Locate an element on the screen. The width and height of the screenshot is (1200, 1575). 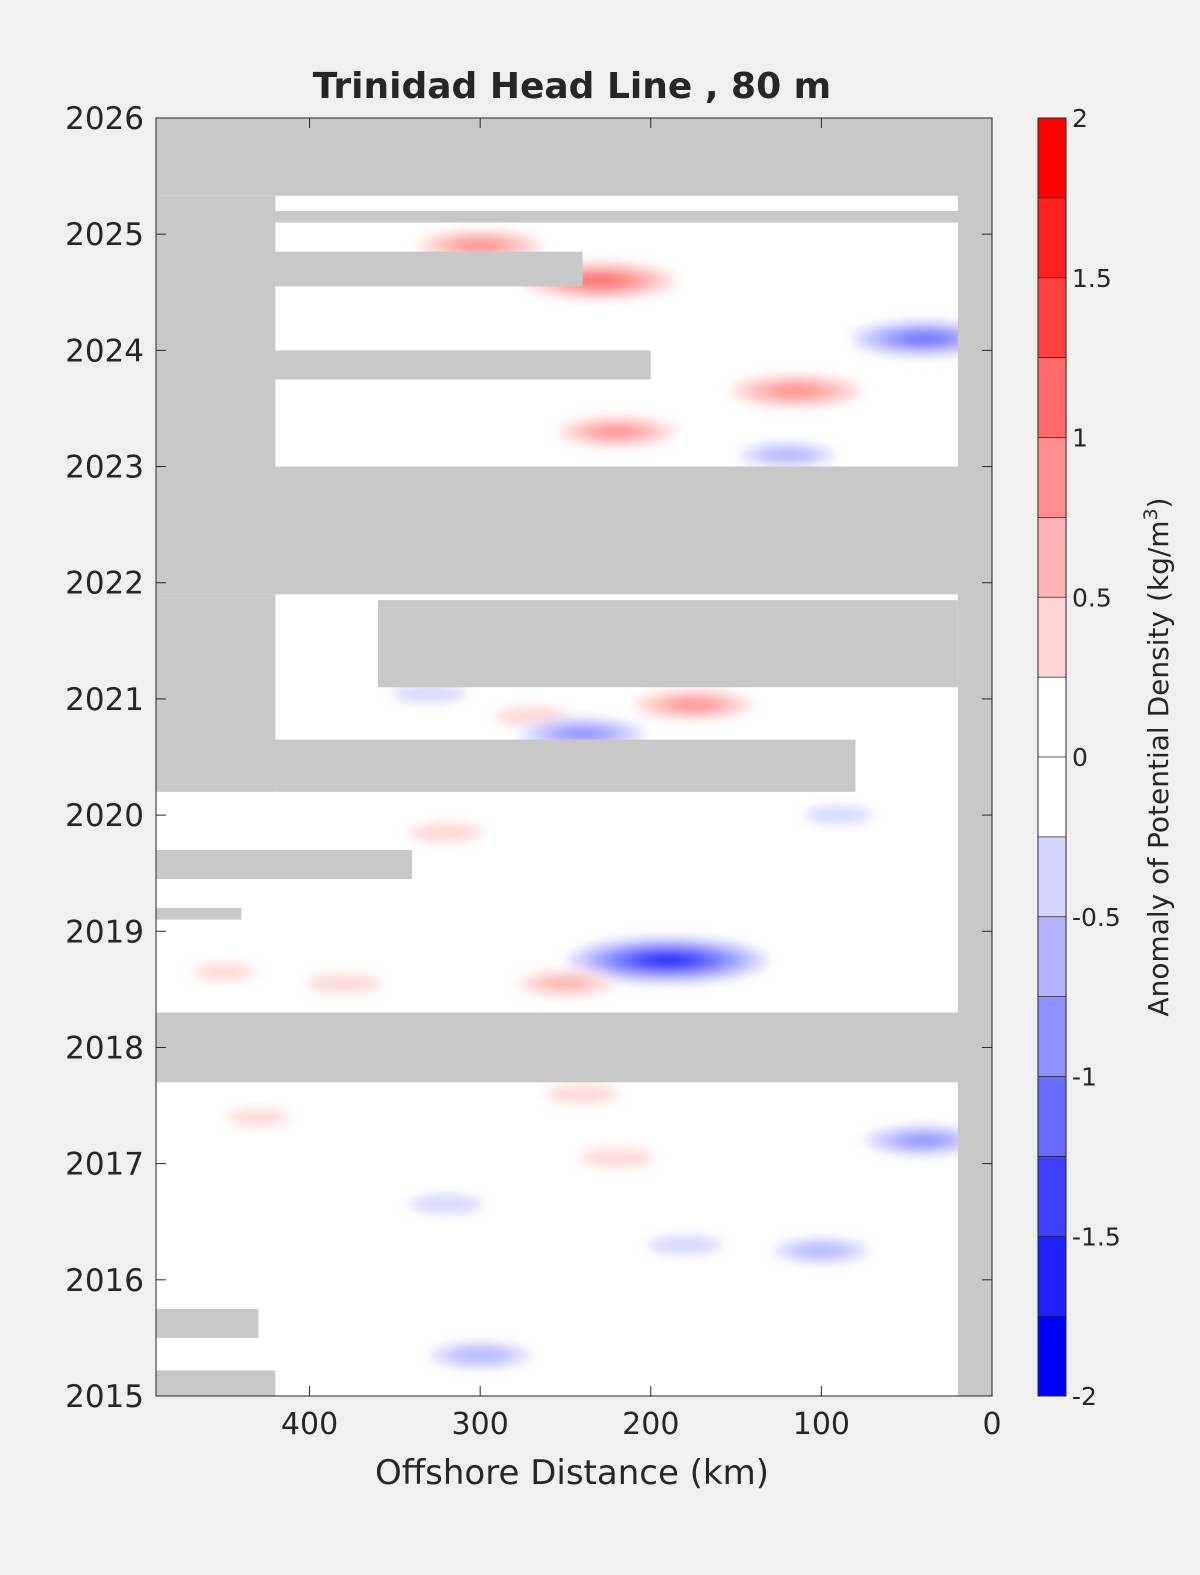
colorbar-tick-label: 1 is located at coordinates (1080, 438).